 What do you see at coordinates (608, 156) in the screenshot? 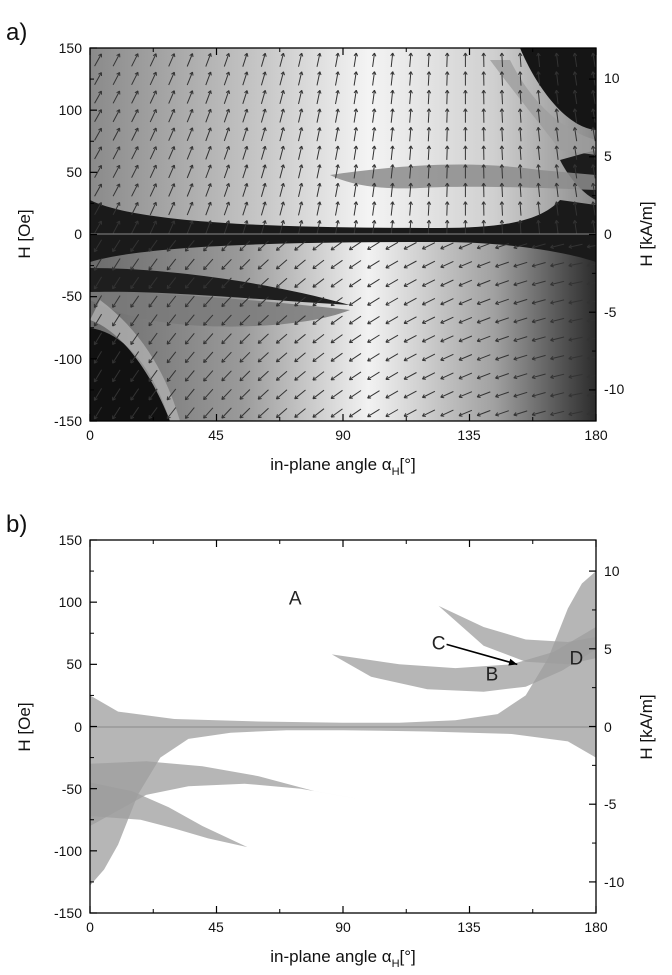
I see `a-ytick-right-5: 5` at bounding box center [608, 156].